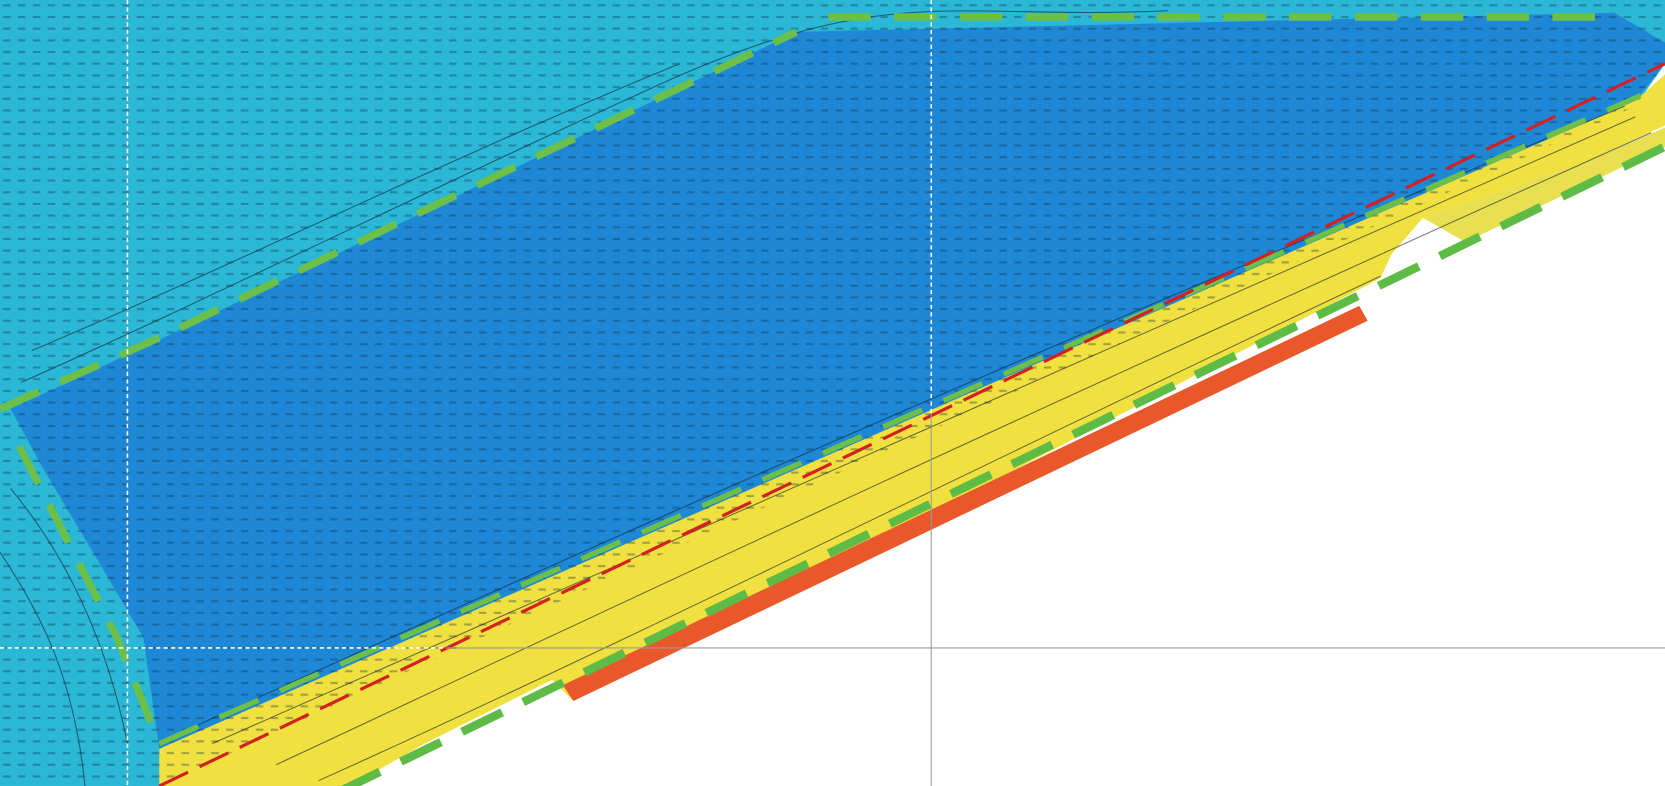  I want to click on shore-shallow, so click(1543, 185).